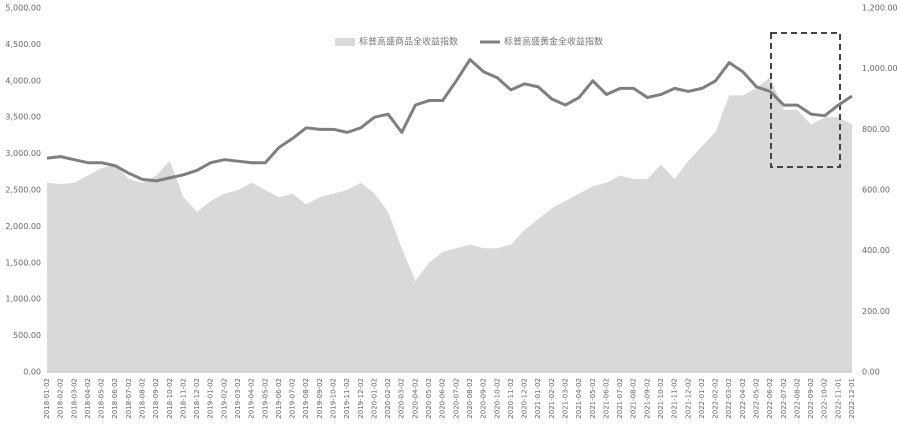 This screenshot has height=426, width=900. I want to click on x-tick-label: 2020-11-02, so click(511, 398).